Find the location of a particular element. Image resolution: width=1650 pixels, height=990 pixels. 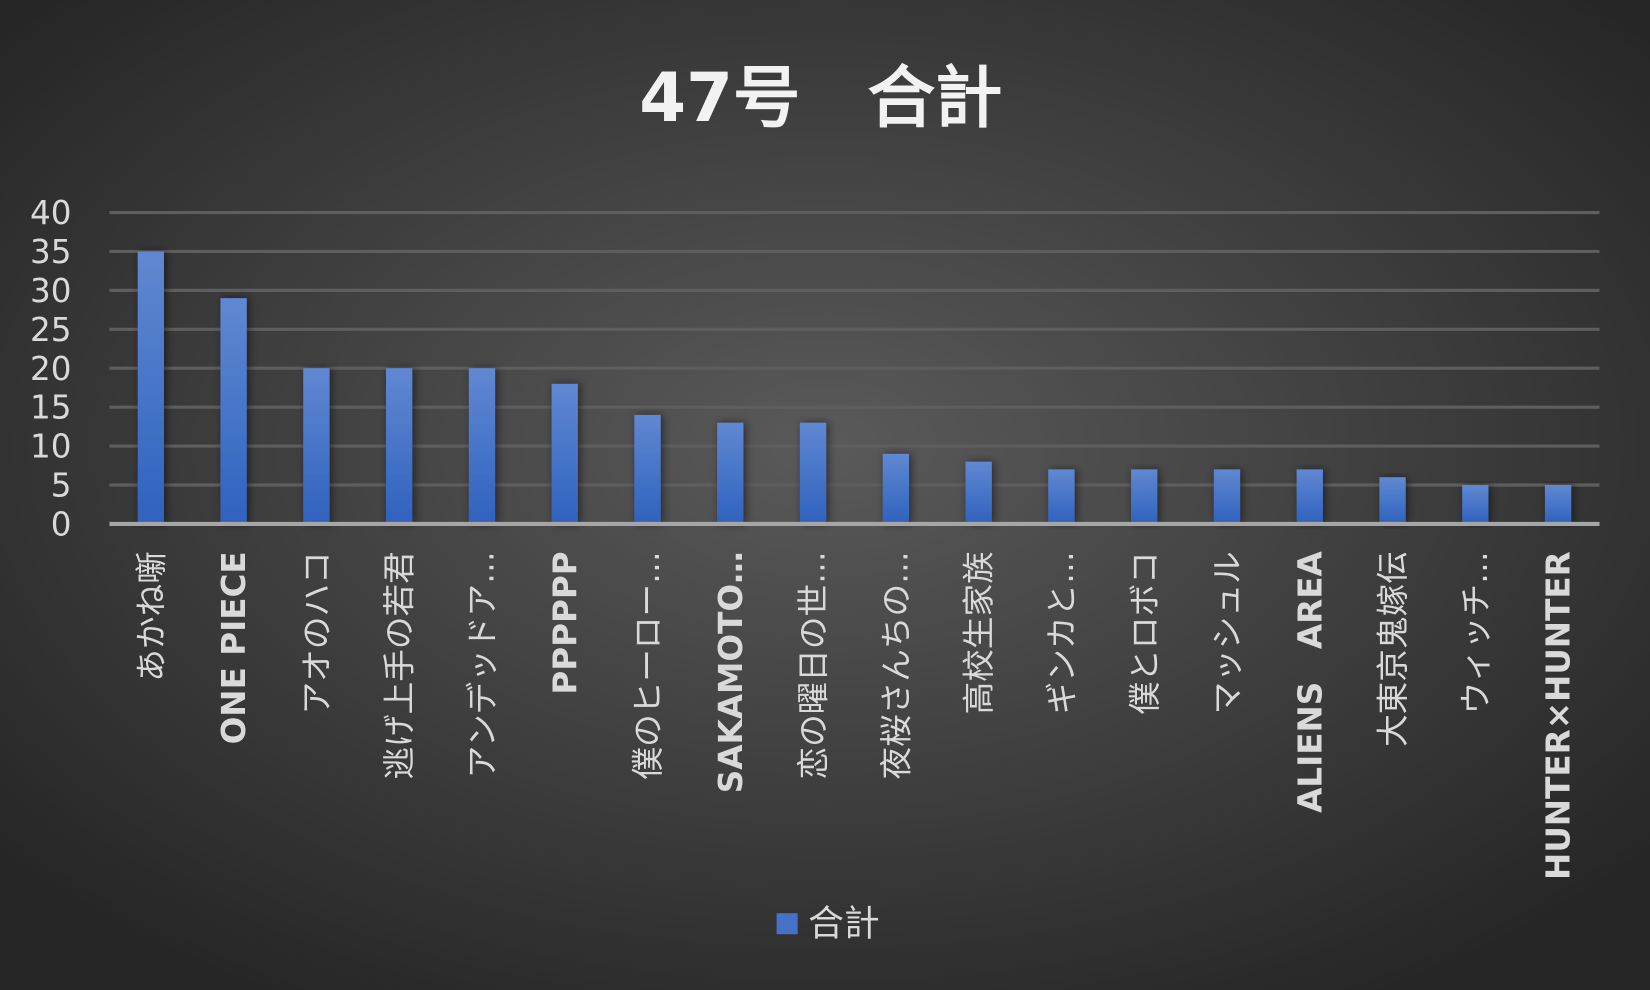

y-tick-label: 35 is located at coordinates (51, 252).